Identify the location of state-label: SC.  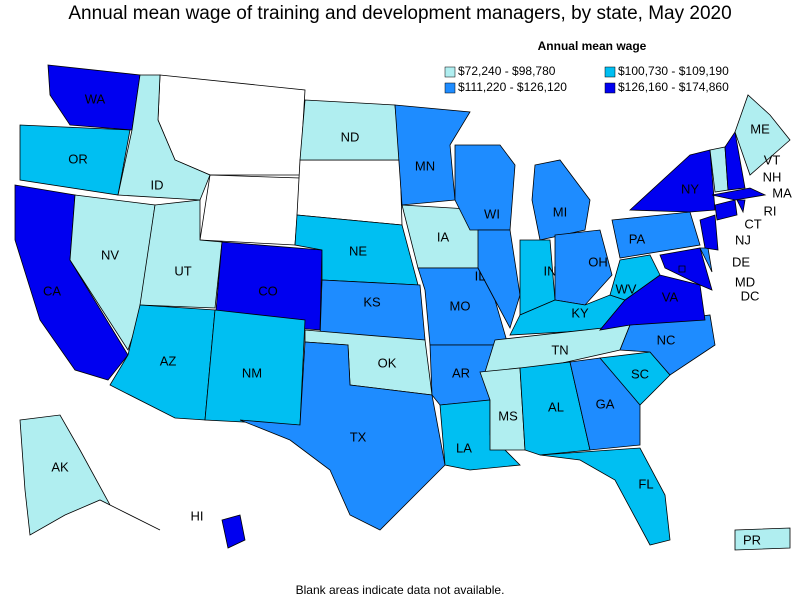
(640, 373).